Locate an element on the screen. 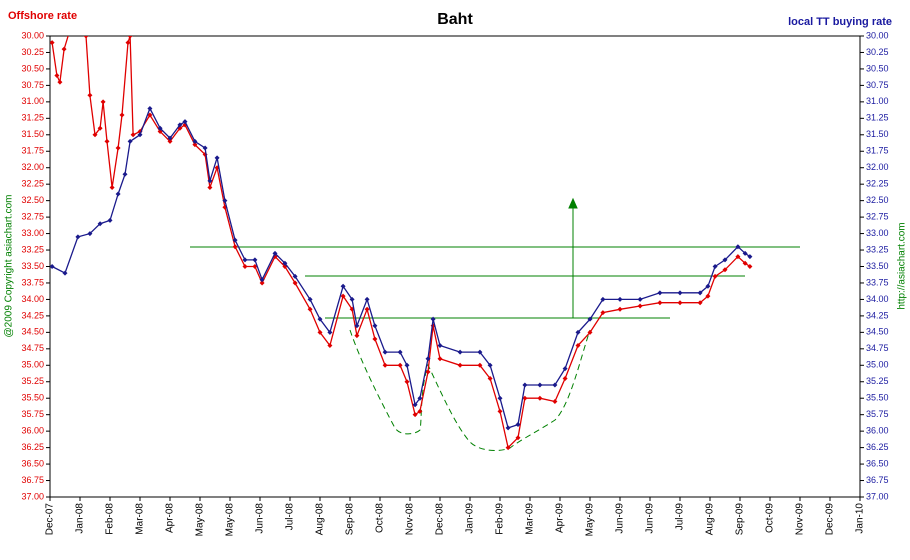 This screenshot has width=910, height=560. y2-tick-label: 35.25 is located at coordinates (877, 381).